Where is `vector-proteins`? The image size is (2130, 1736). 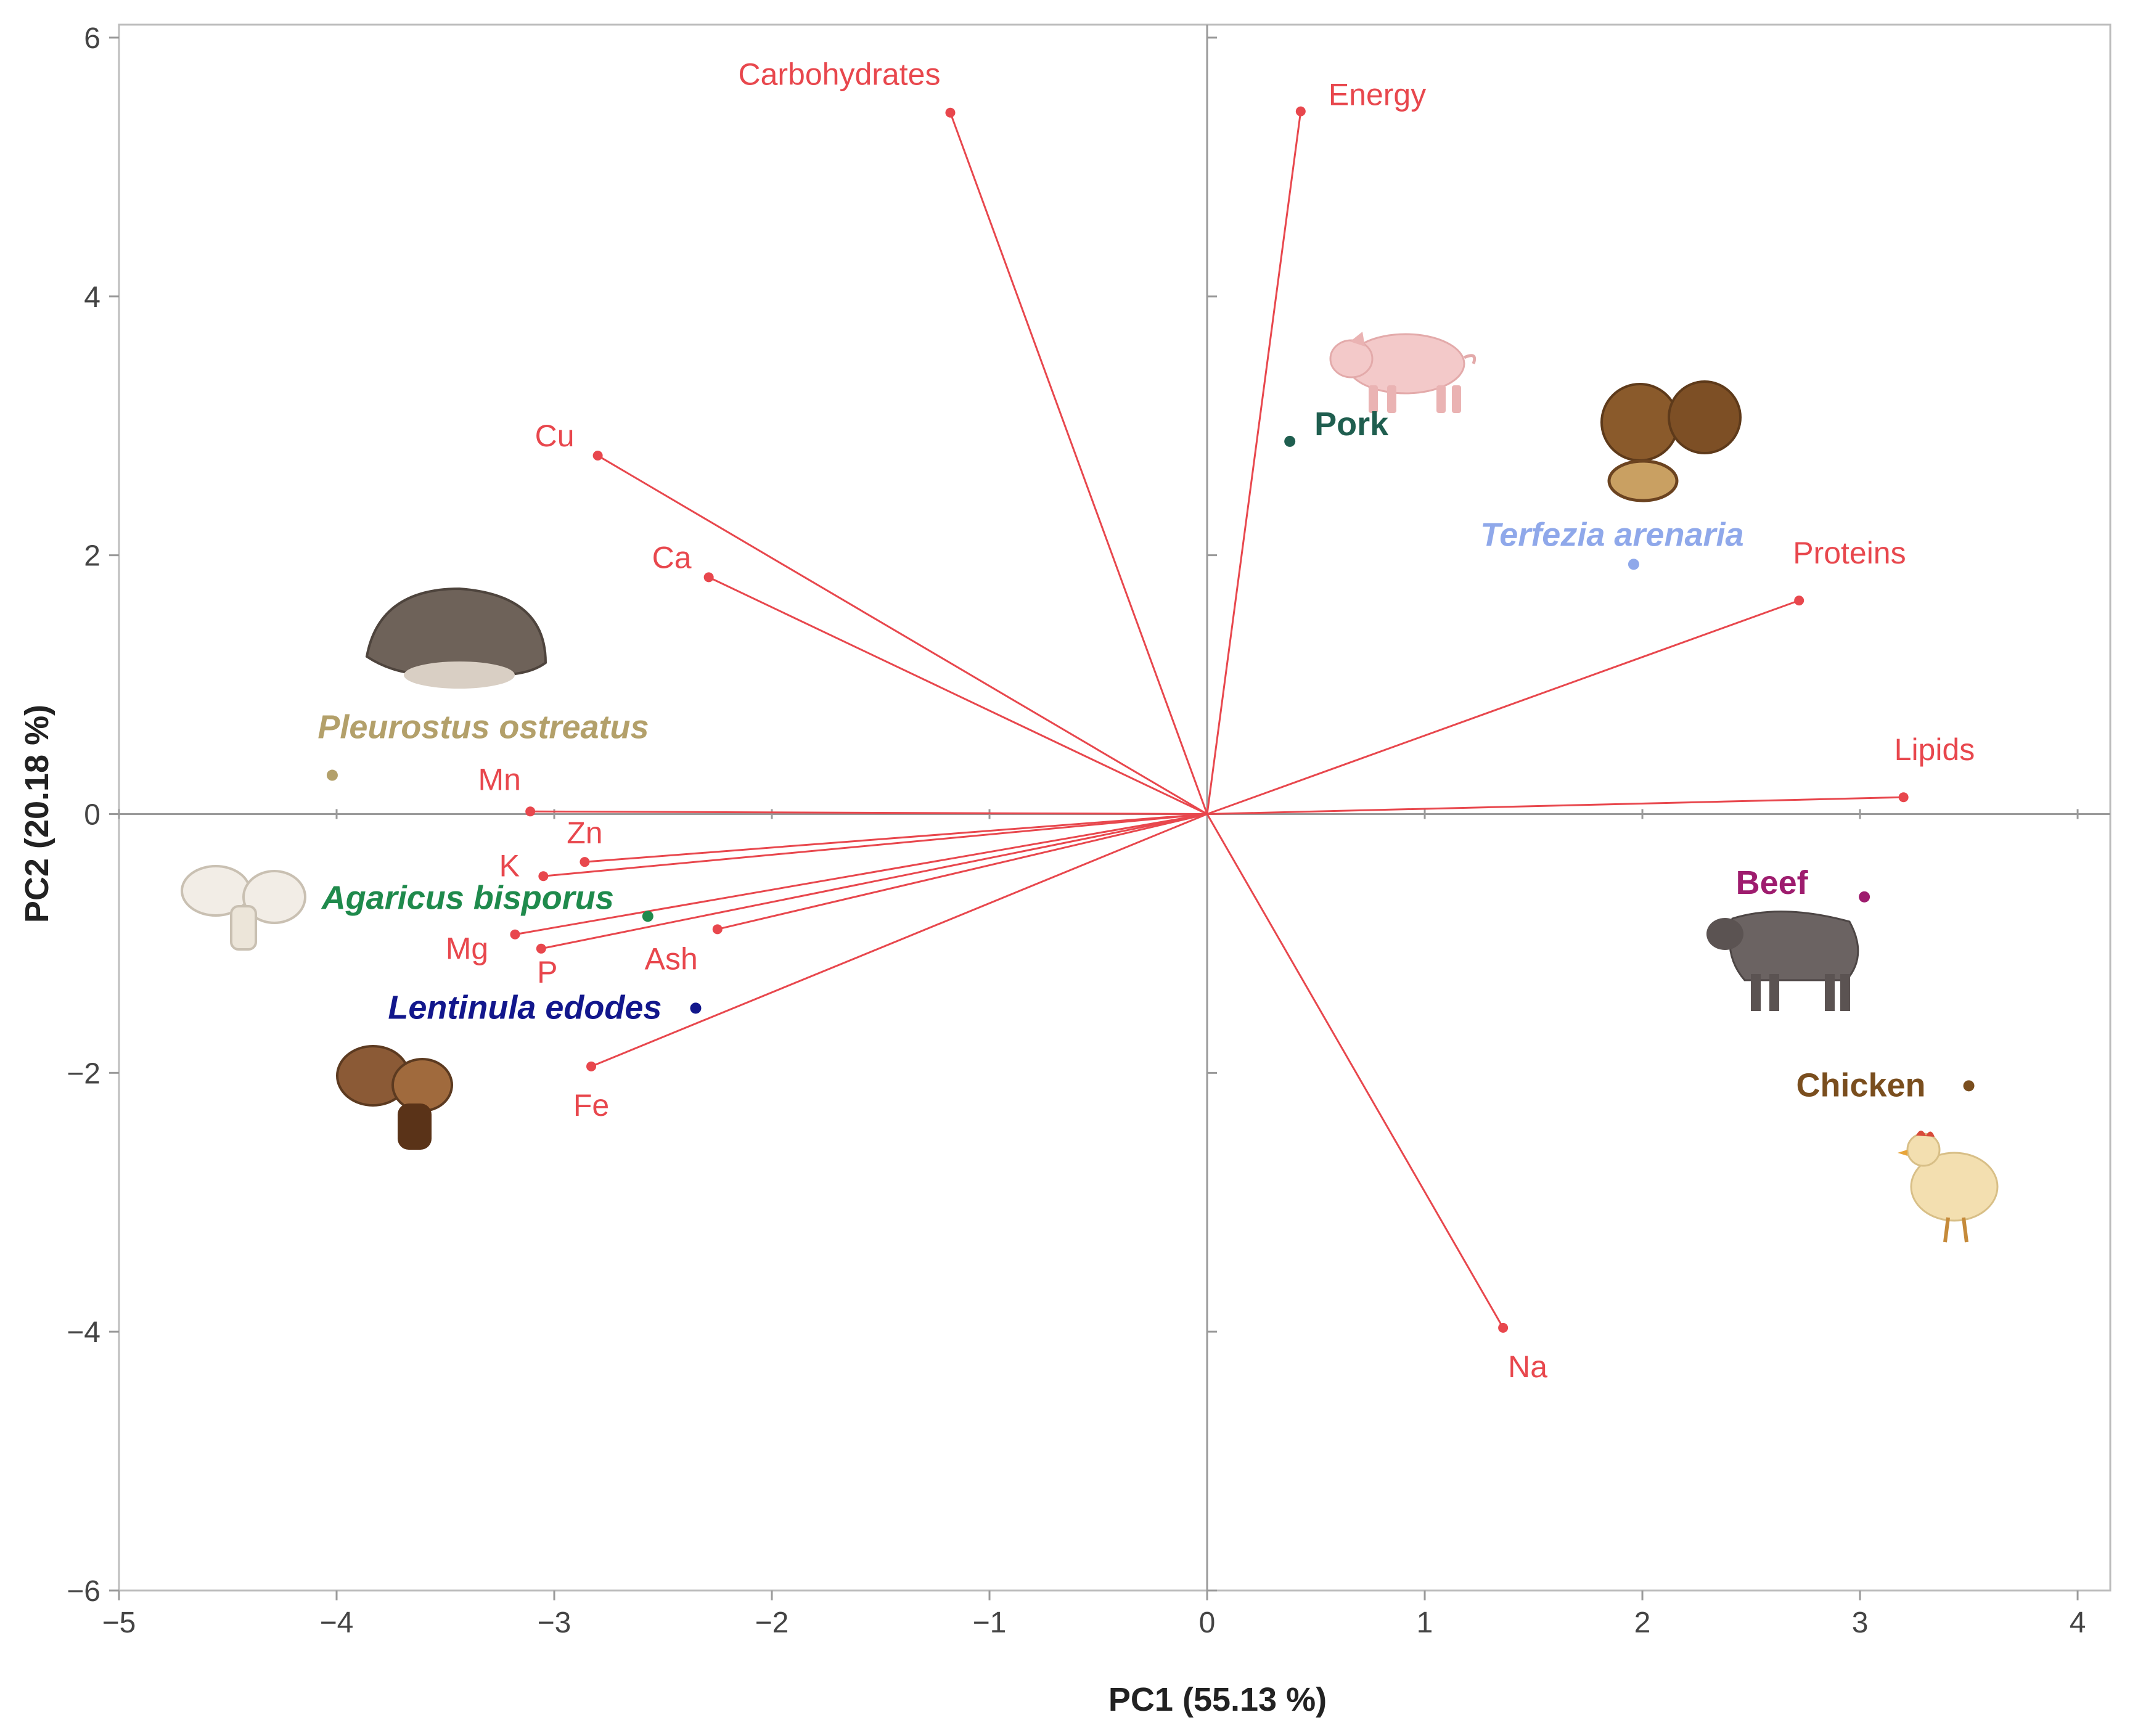
vector-proteins is located at coordinates (1503, 707).